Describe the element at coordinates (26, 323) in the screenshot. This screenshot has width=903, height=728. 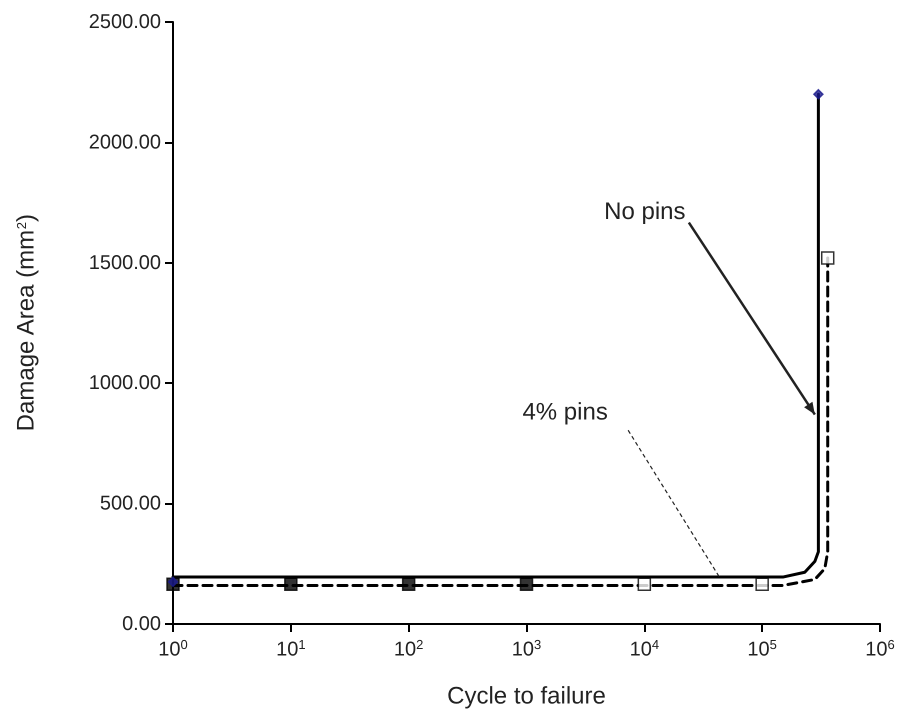
I see `y-axis-title: Damage Area (mm2)` at that location.